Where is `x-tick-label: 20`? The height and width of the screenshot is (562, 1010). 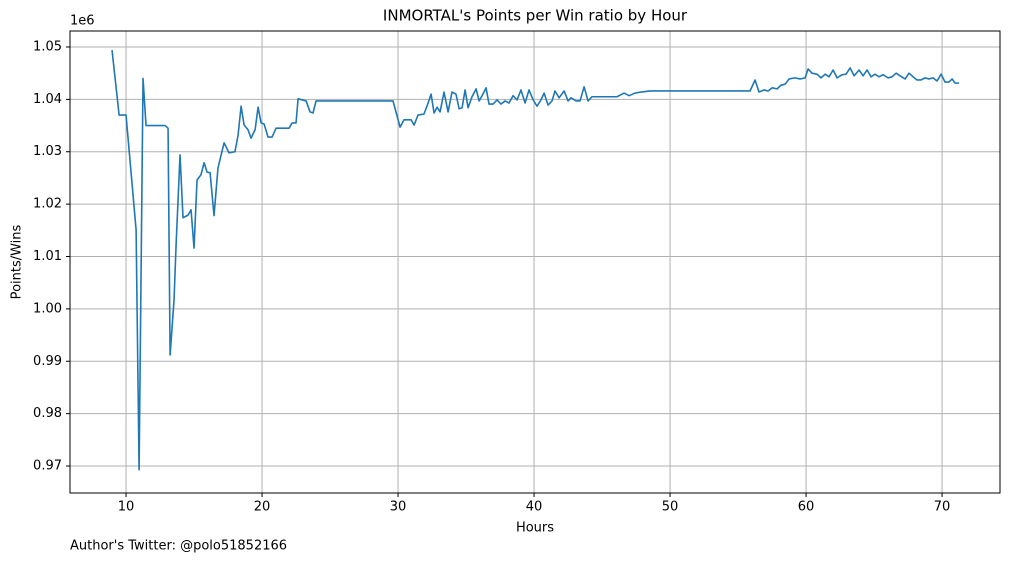 x-tick-label: 20 is located at coordinates (262, 507).